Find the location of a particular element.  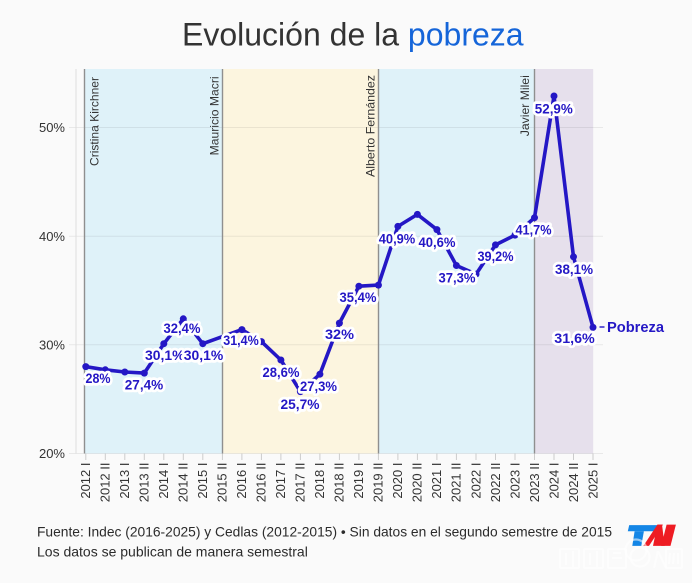

svg-text: 52,9% is located at coordinates (554, 109).